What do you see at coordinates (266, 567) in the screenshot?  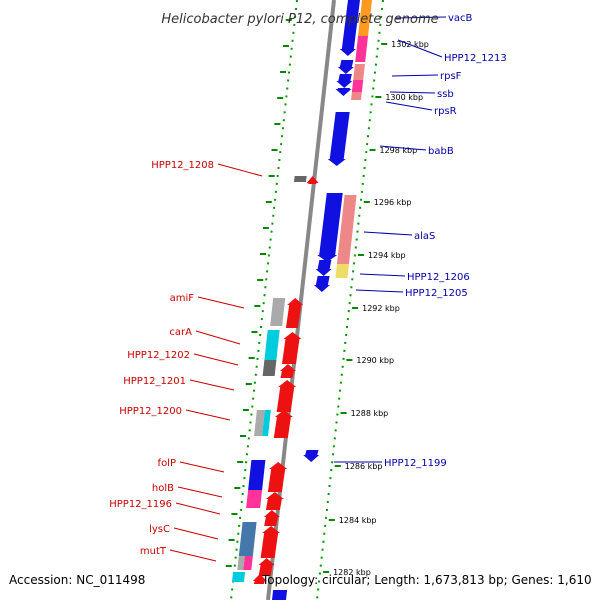 I see `reverse-gene-mutT` at bounding box center [266, 567].